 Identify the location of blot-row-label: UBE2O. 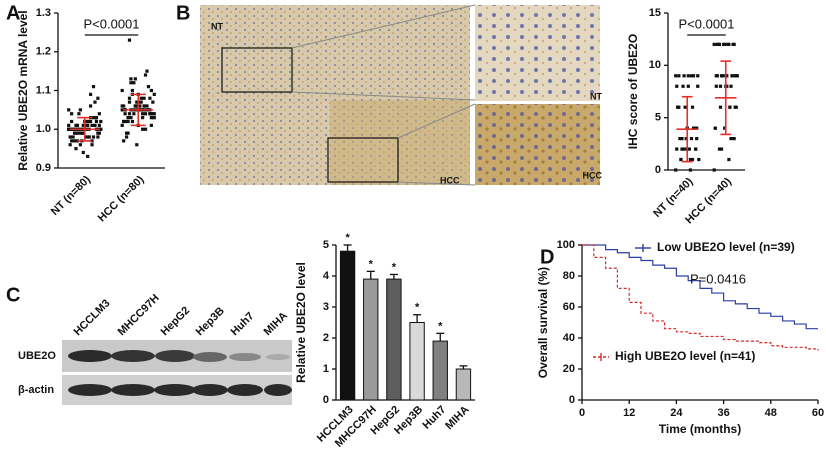
(37, 356).